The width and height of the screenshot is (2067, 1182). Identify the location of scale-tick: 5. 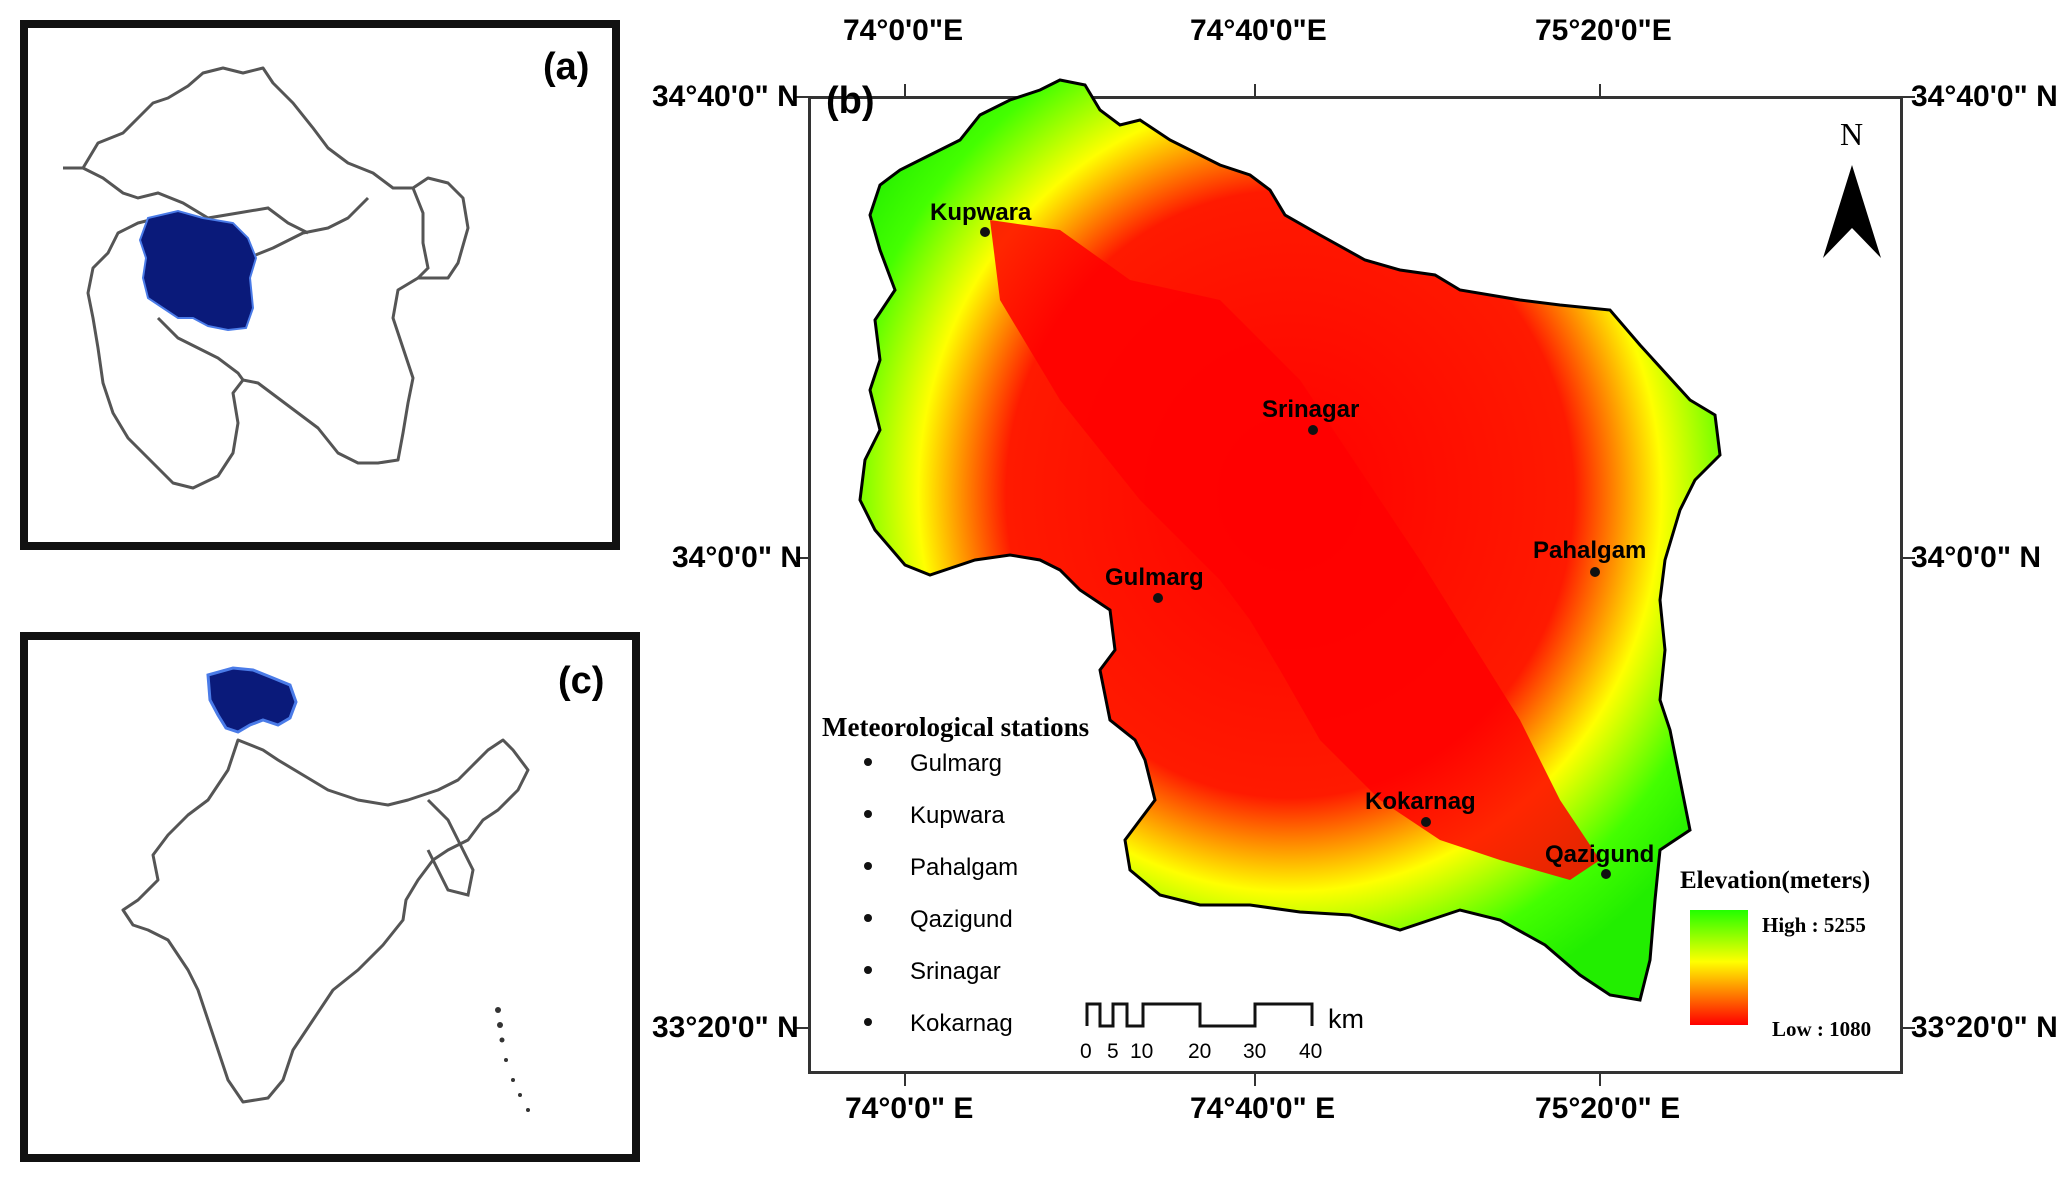
(1113, 1051).